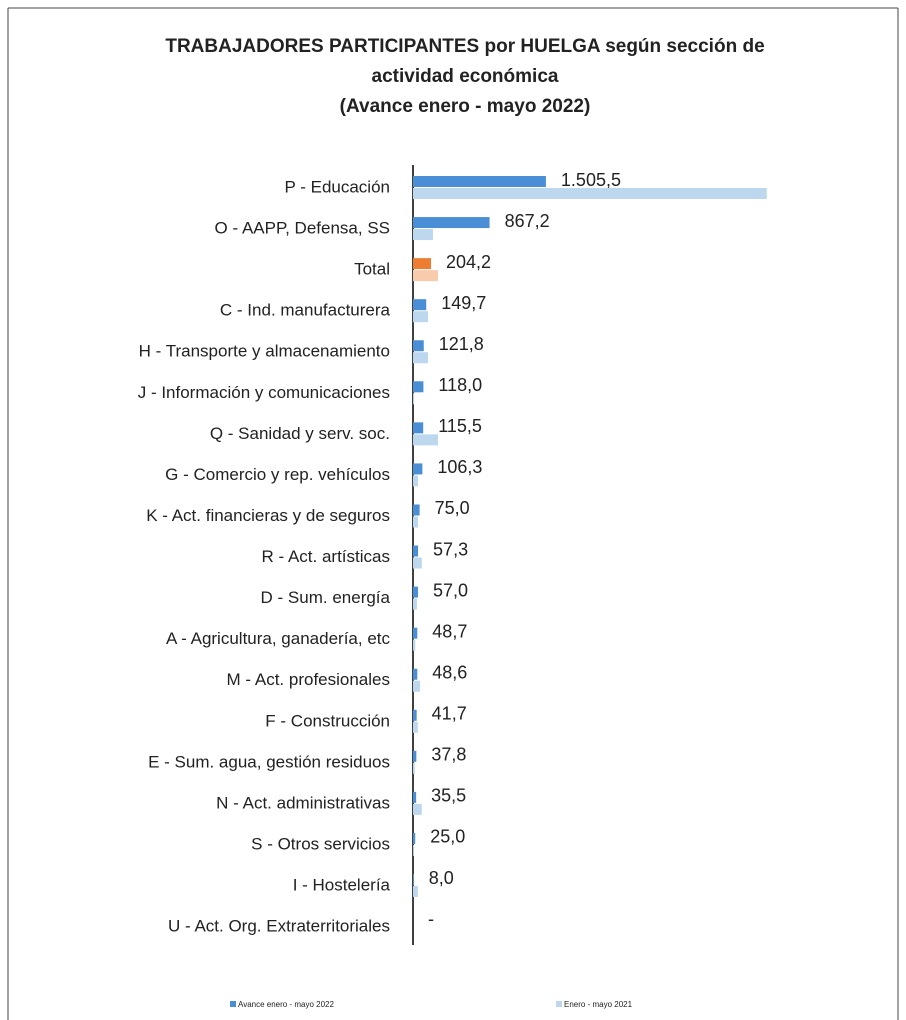  Describe the element at coordinates (326, 597) in the screenshot. I see `category-label: D - Sum. energía` at that location.